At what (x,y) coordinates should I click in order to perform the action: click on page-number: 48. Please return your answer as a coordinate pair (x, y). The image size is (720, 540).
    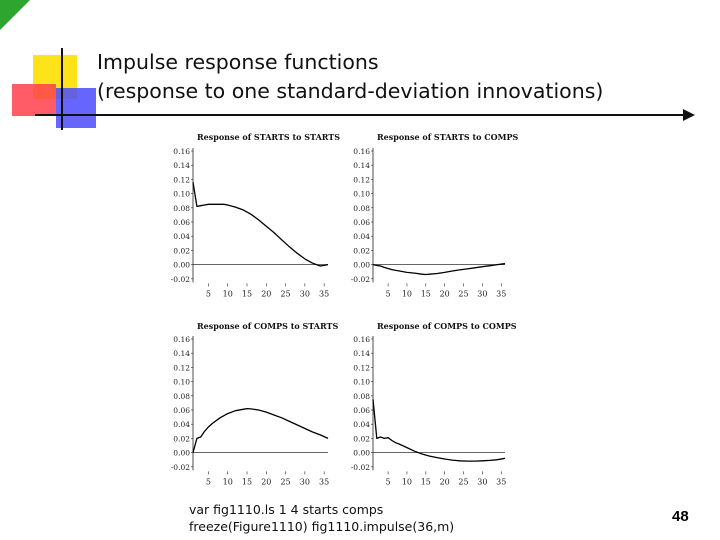
    Looking at the image, I should click on (680, 516).